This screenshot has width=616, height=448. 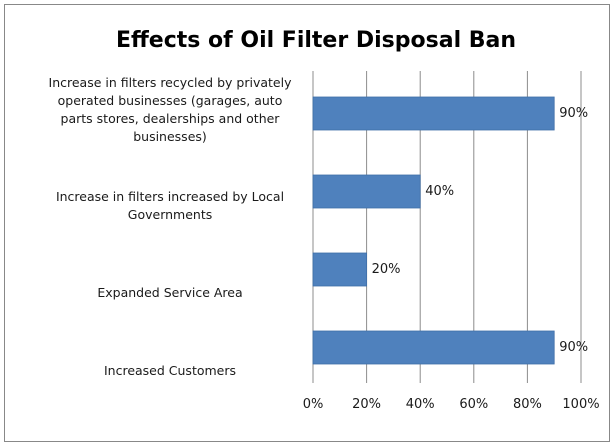 I want to click on x-tick-label: 0%, so click(x=313, y=404).